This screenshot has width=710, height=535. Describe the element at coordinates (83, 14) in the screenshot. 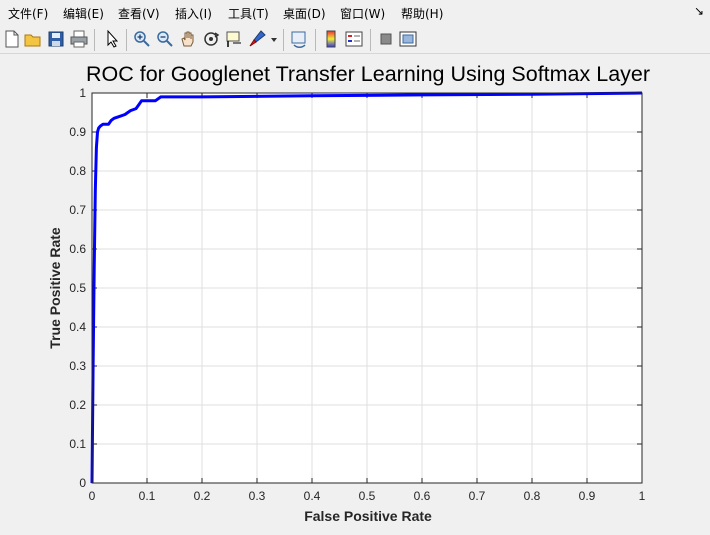

I see `menu-edit: 编辑(E)` at that location.